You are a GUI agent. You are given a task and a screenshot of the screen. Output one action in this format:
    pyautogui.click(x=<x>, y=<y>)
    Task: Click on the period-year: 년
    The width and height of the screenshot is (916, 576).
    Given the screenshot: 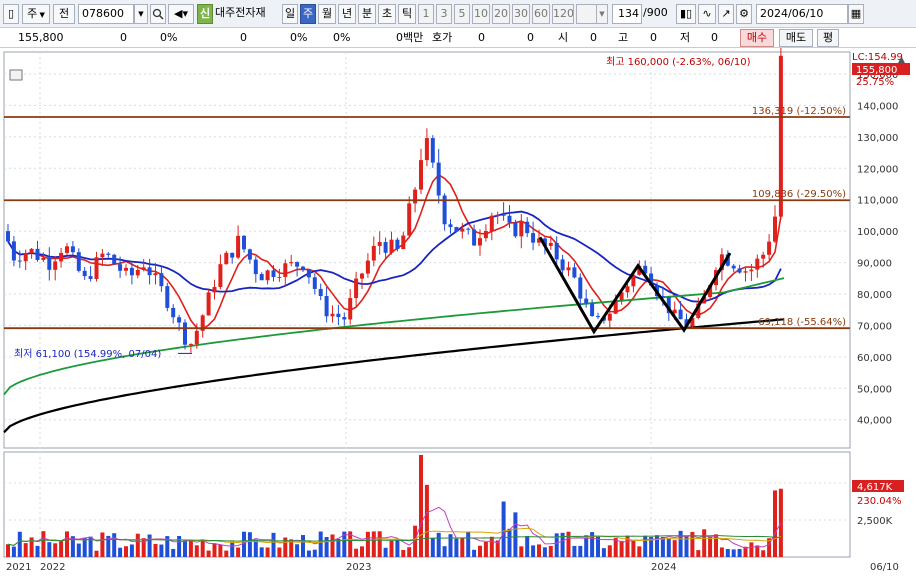 What is the action you would take?
    pyautogui.click(x=347, y=14)
    